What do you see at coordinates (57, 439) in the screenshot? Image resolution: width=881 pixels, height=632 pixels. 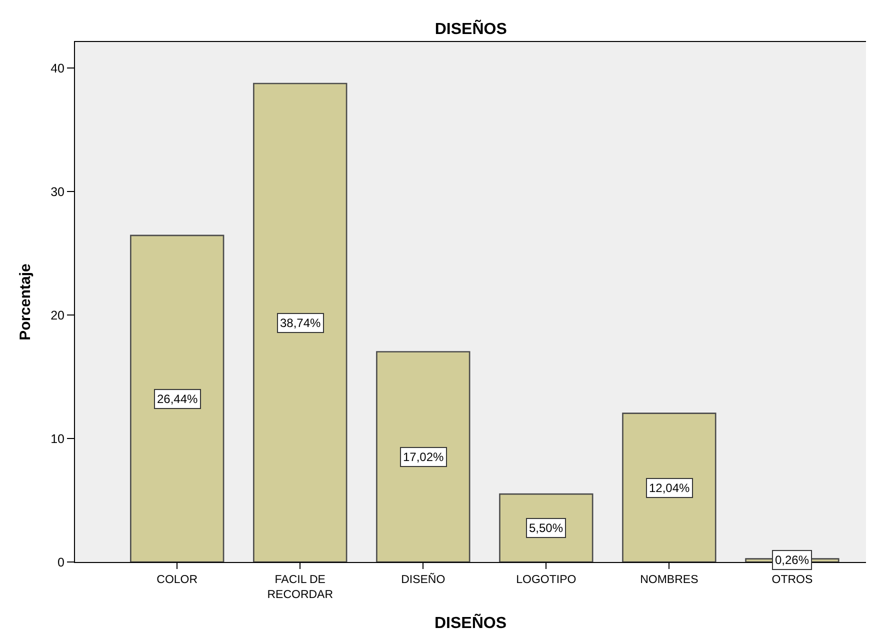 I see `y-tick-label: 10` at bounding box center [57, 439].